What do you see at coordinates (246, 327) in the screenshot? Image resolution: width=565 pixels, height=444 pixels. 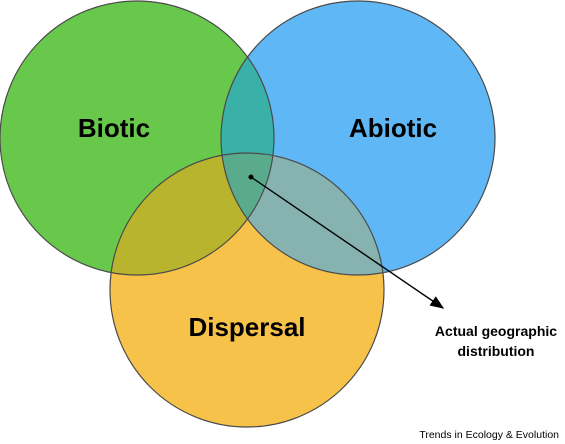 I see `dispersal-label: Dispersal` at bounding box center [246, 327].